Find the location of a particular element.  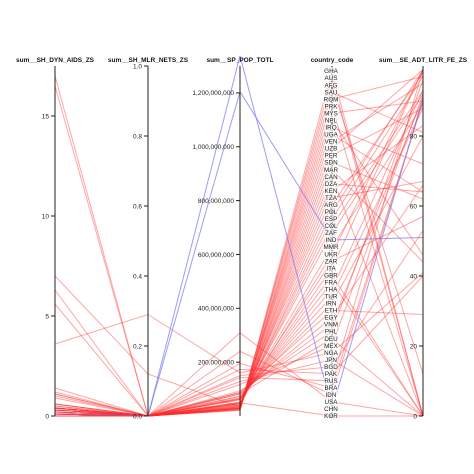

tick-label-halo: POL is located at coordinates (331, 212).